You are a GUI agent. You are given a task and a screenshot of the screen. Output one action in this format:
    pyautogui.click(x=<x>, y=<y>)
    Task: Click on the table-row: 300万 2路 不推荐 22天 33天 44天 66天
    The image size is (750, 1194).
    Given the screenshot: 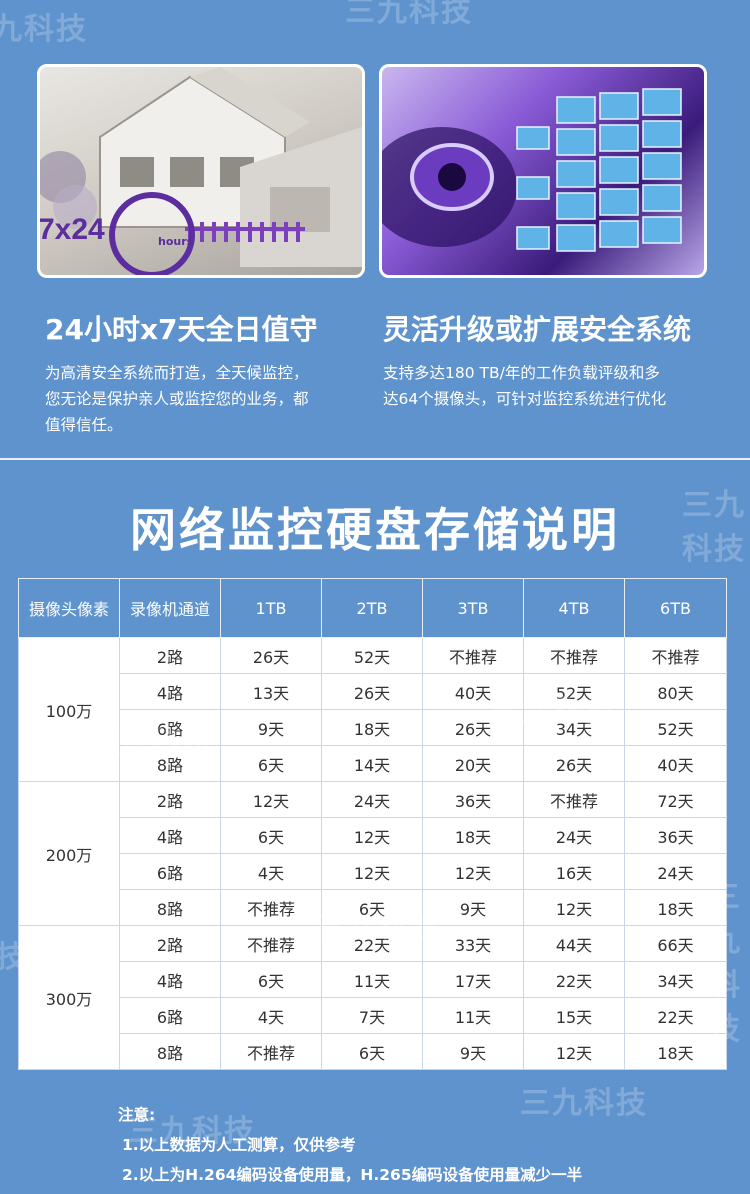 What is the action you would take?
    pyautogui.click(x=372, y=997)
    